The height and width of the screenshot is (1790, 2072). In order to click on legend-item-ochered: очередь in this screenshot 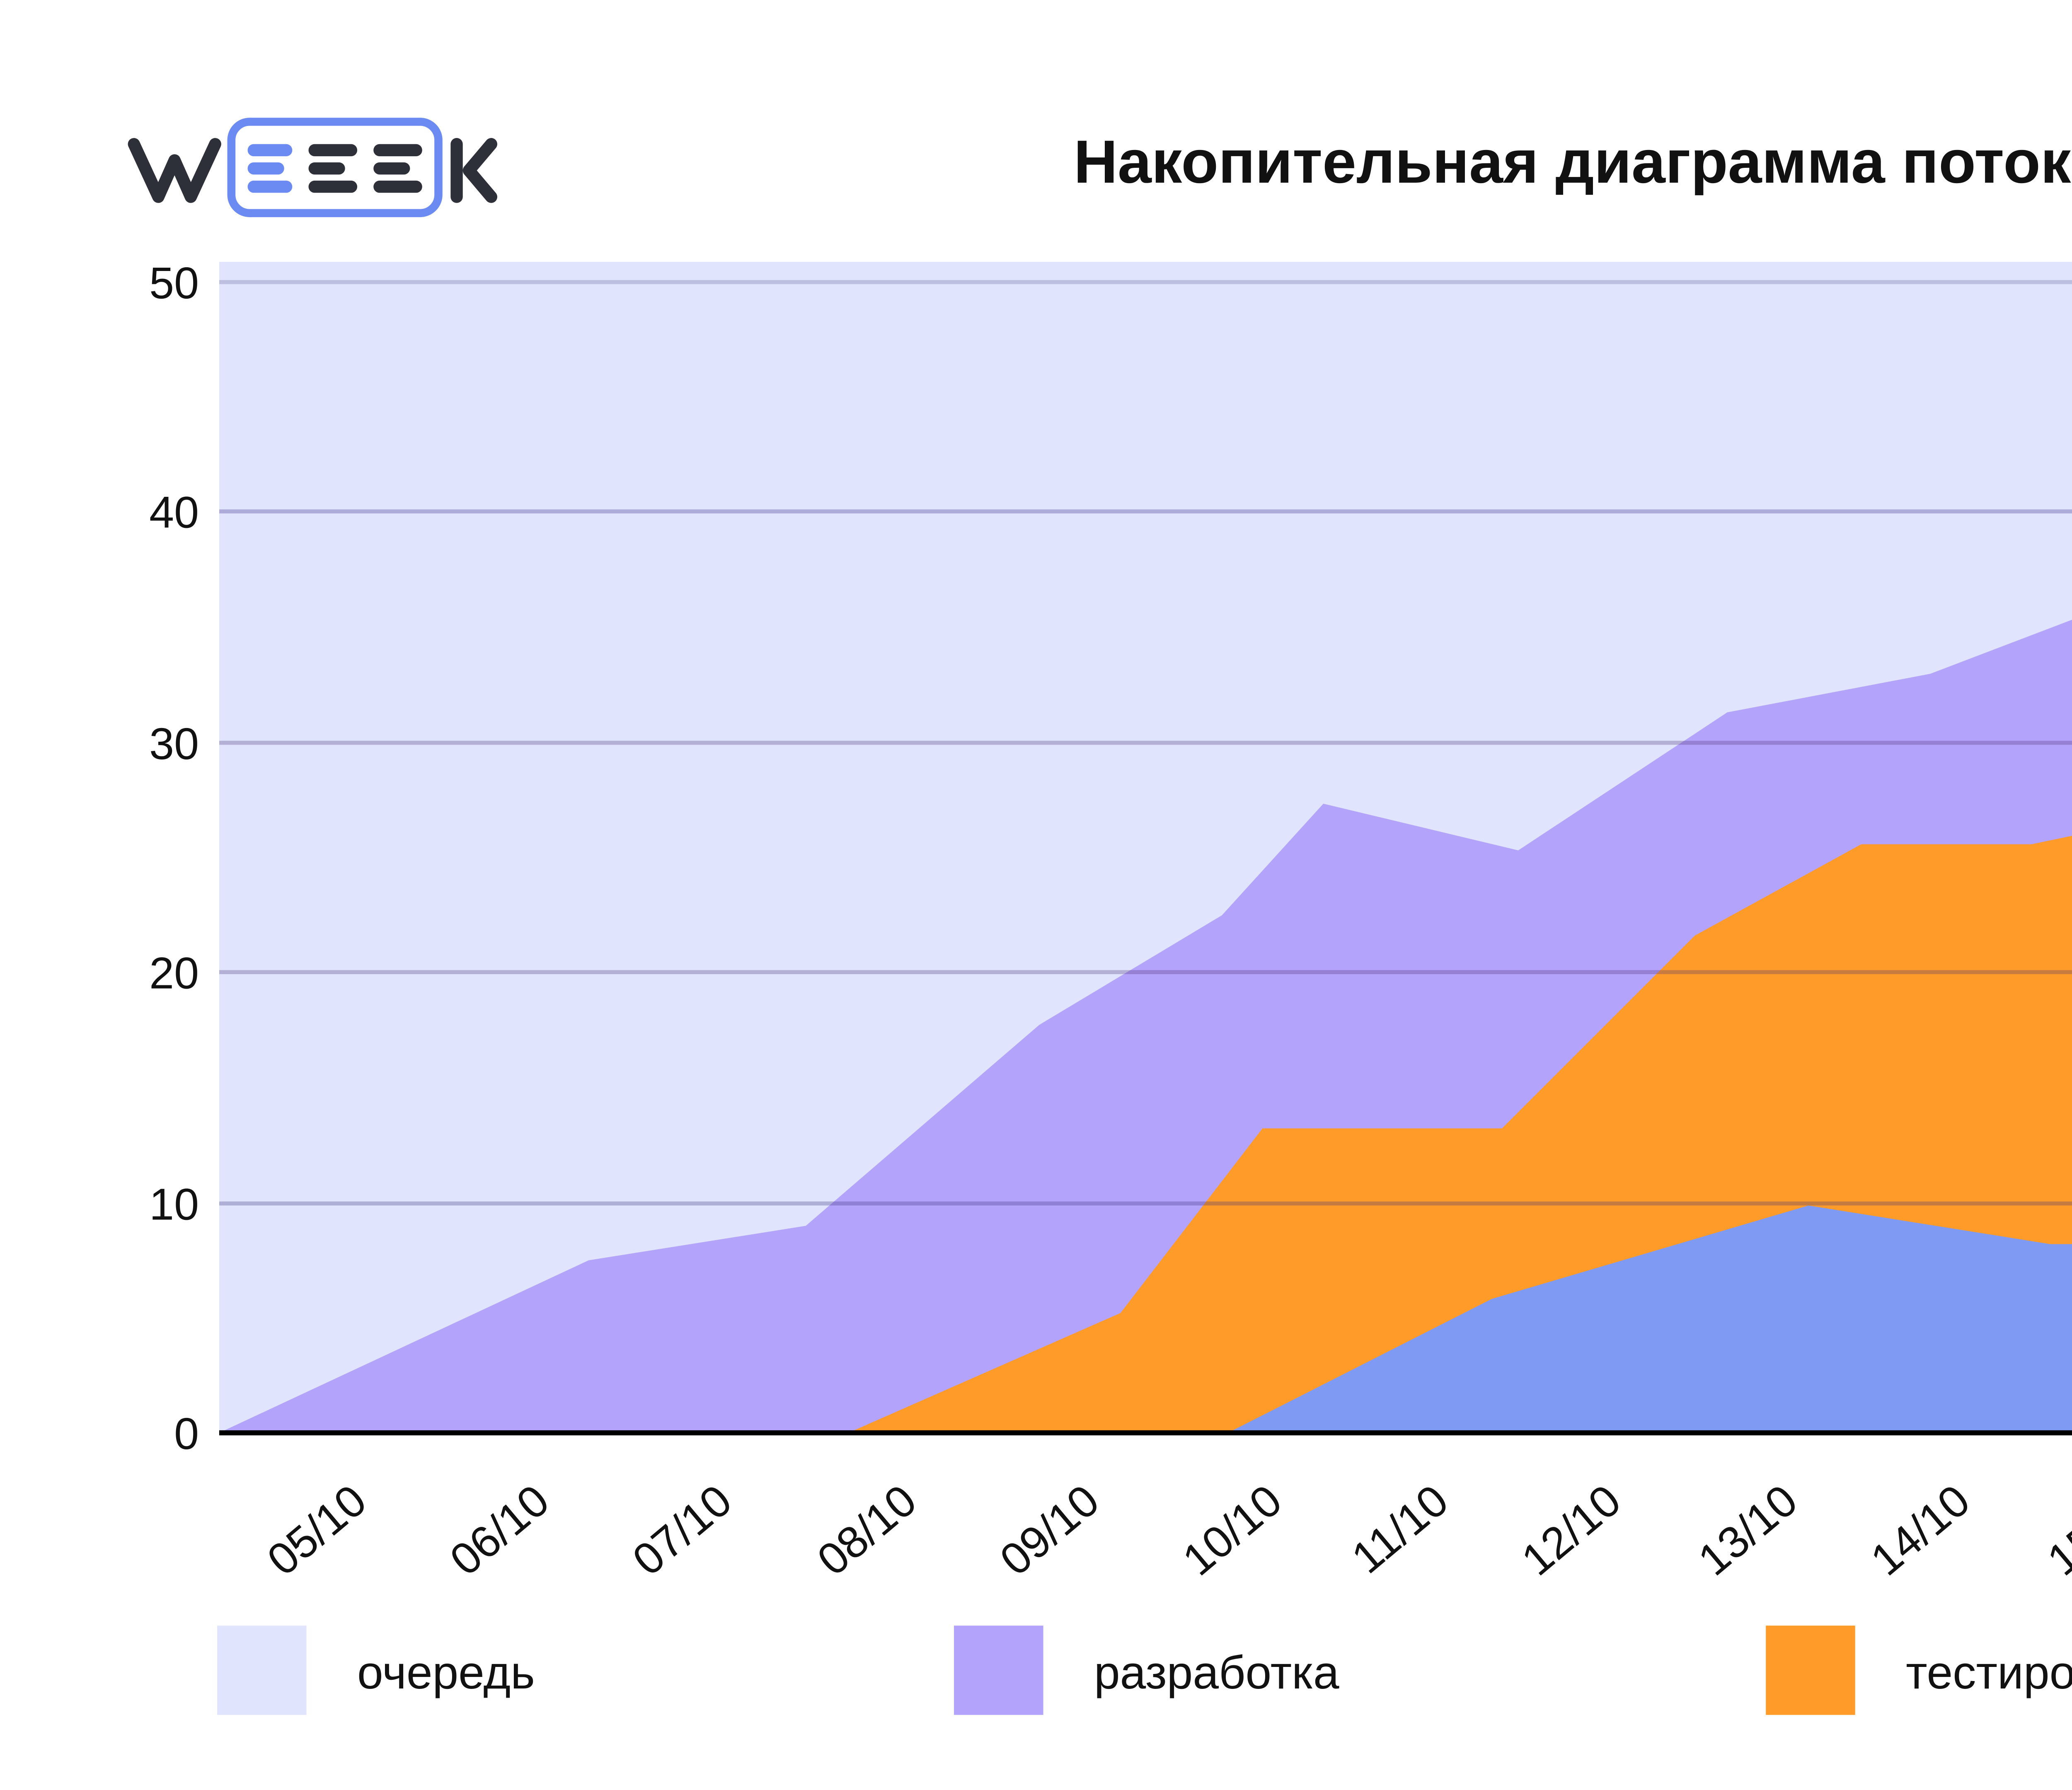, I will do `click(376, 1670)`.